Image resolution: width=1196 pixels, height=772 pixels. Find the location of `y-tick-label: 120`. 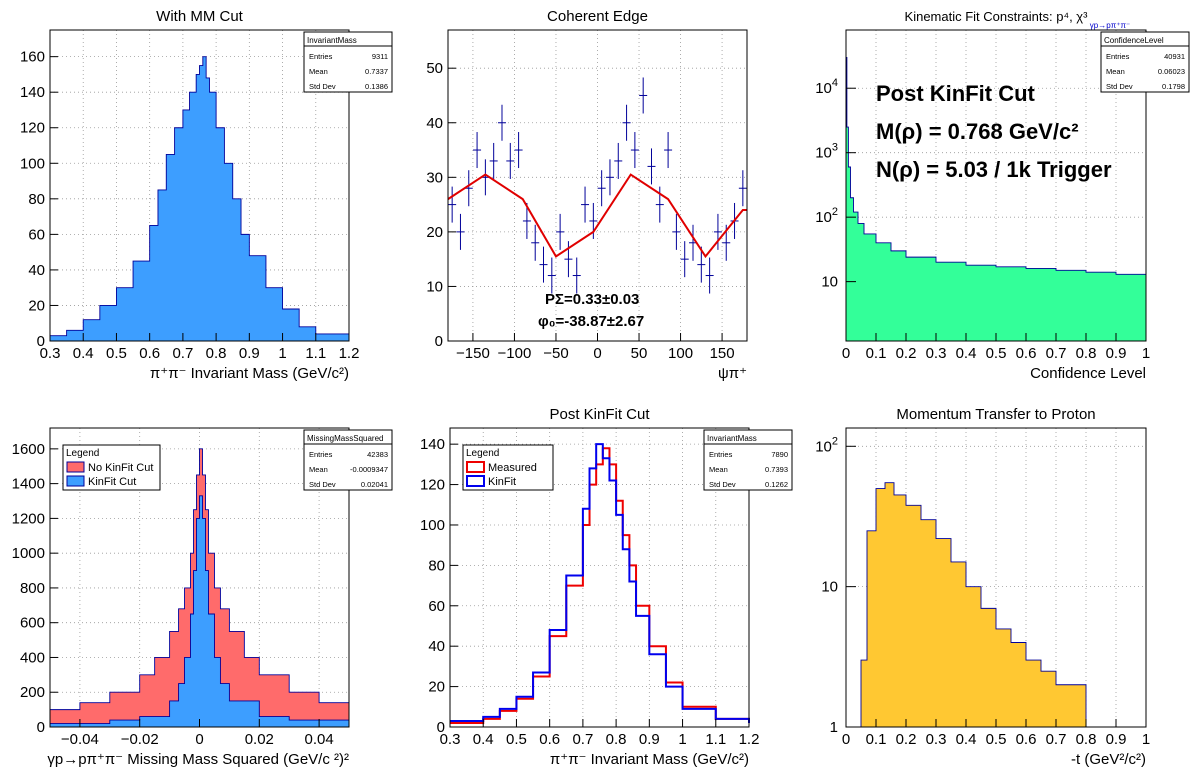

y-tick-label: 120 is located at coordinates (432, 485).